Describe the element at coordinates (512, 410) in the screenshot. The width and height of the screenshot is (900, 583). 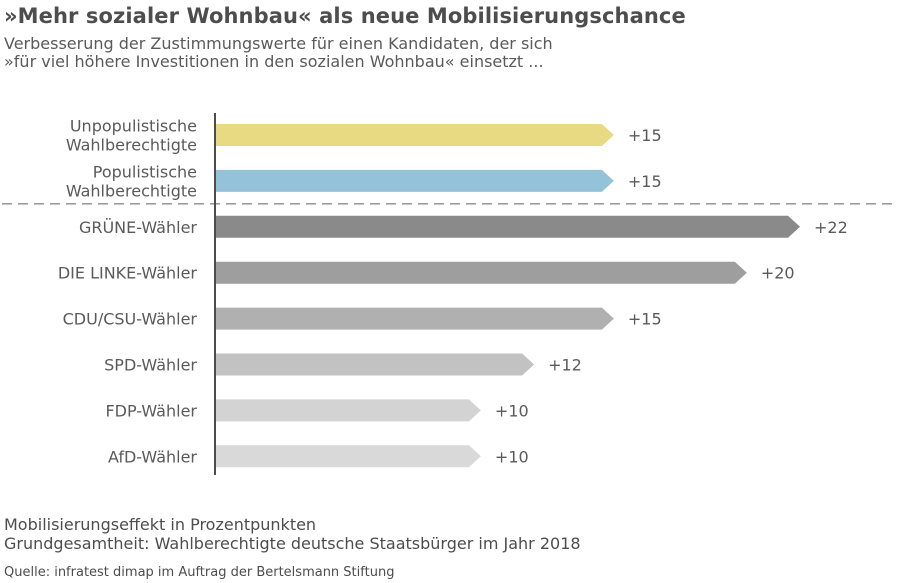
I see `value-label-6: +10` at that location.